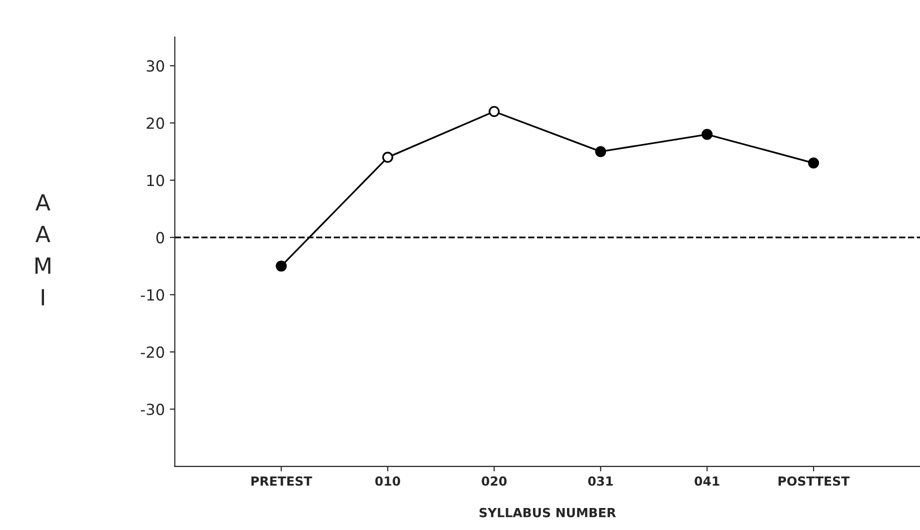  What do you see at coordinates (387, 481) in the screenshot?
I see `x-tick-label: 010` at bounding box center [387, 481].